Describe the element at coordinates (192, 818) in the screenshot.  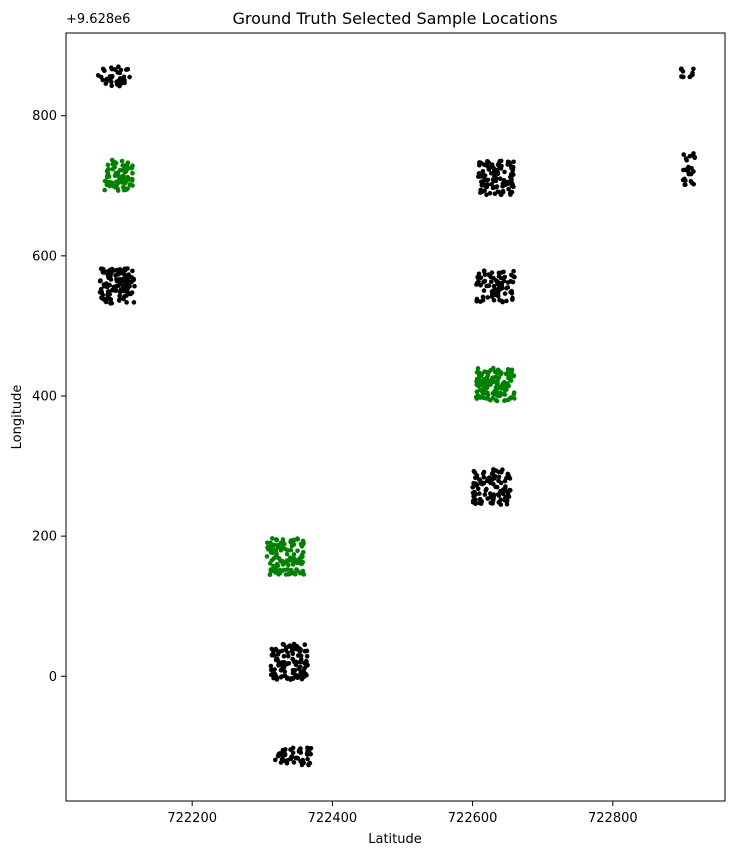
I see `x-tick-label: 722200` at that location.